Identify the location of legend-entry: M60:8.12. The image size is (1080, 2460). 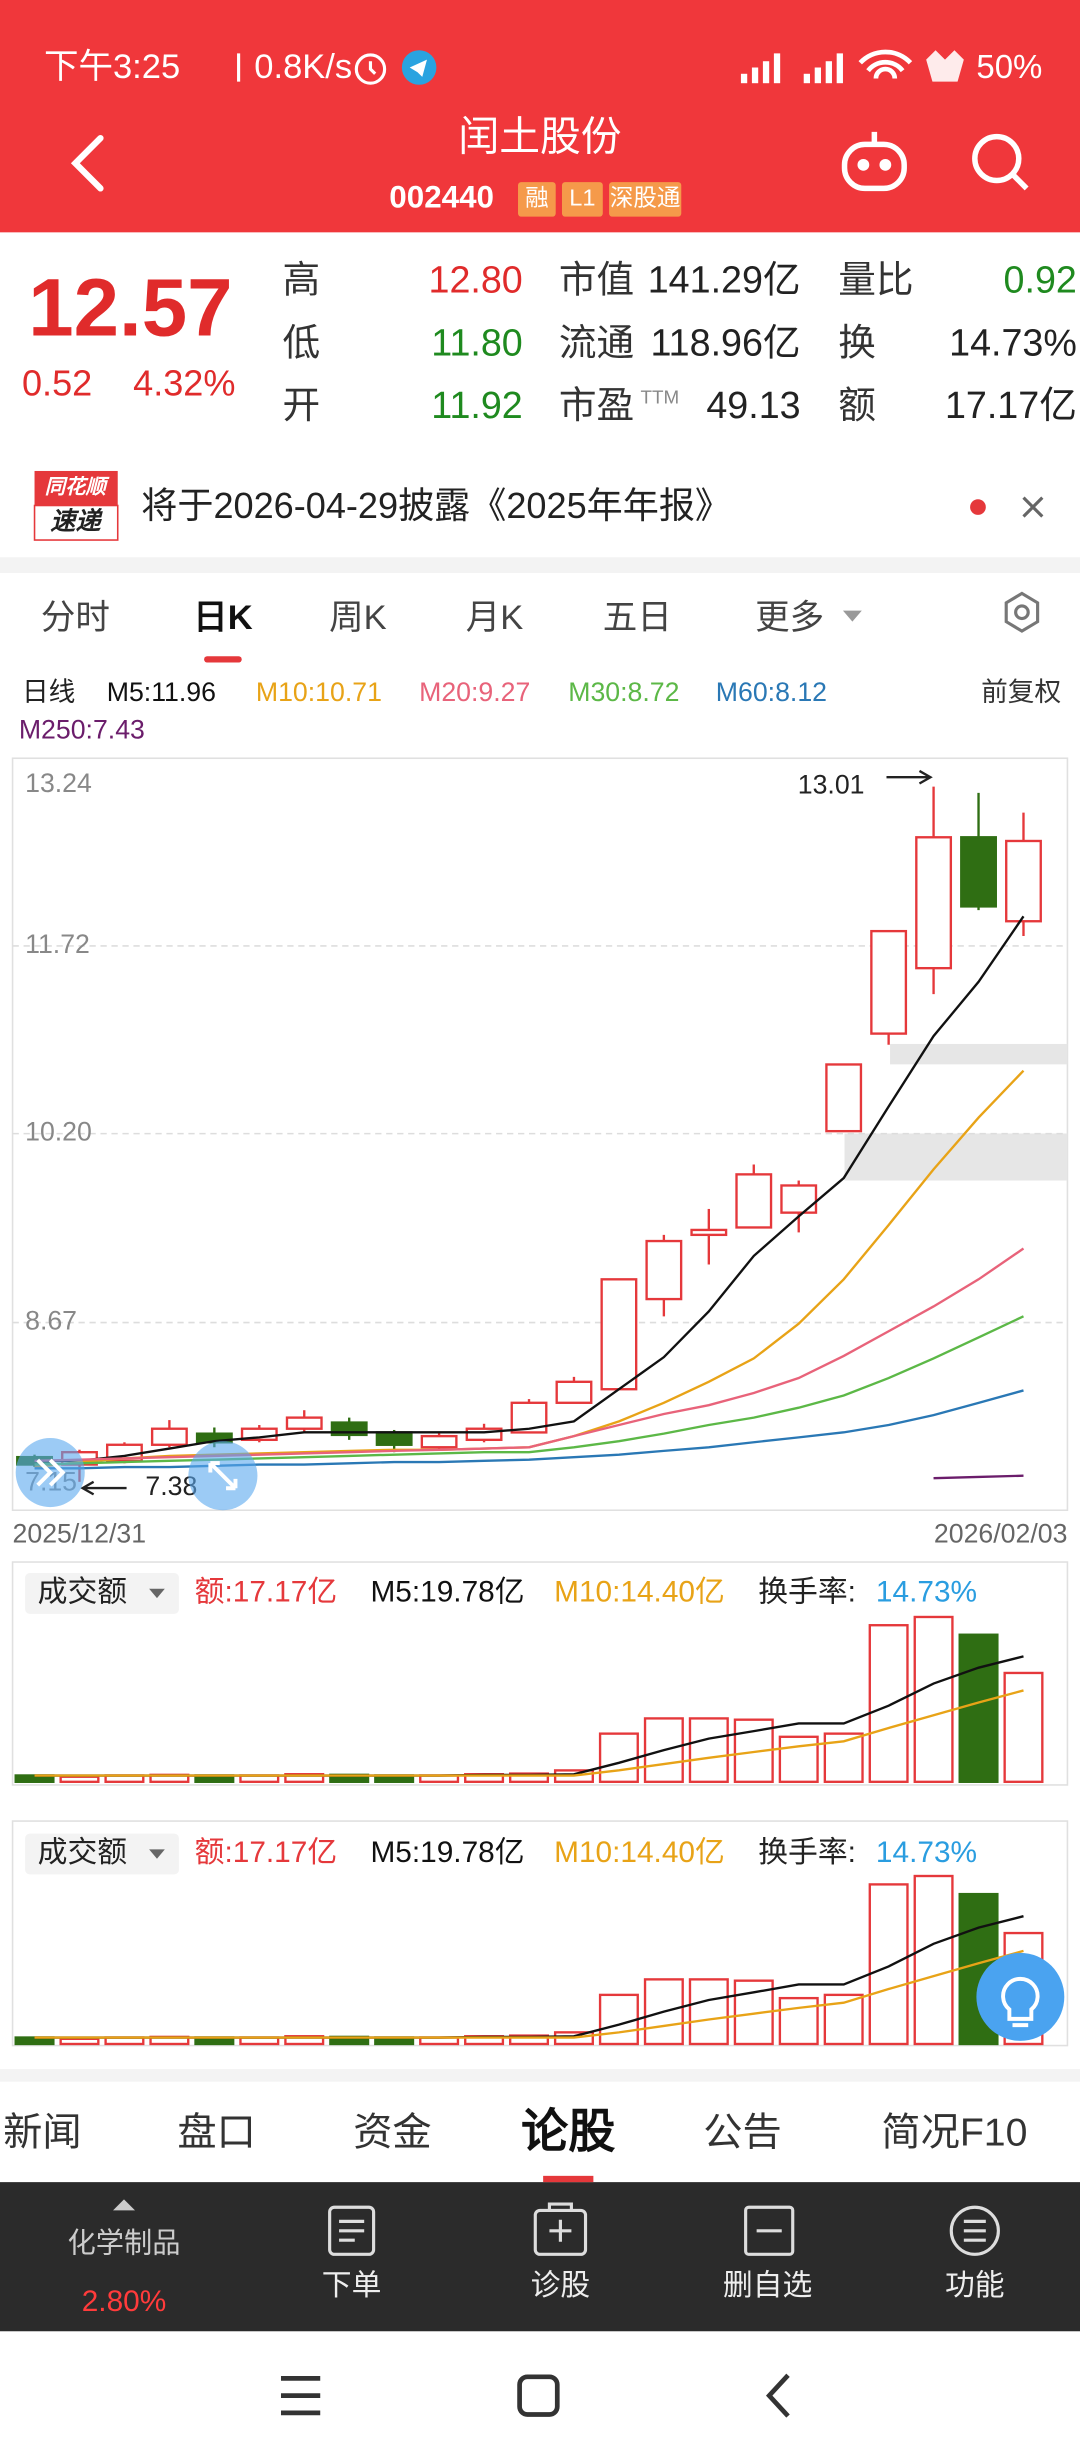
(771, 692).